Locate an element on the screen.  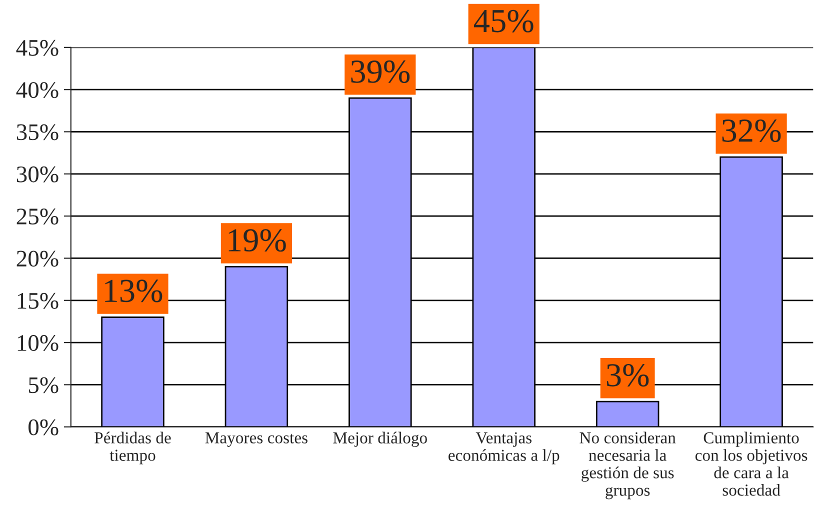
y-tick-label: 45% is located at coordinates (37, 48).